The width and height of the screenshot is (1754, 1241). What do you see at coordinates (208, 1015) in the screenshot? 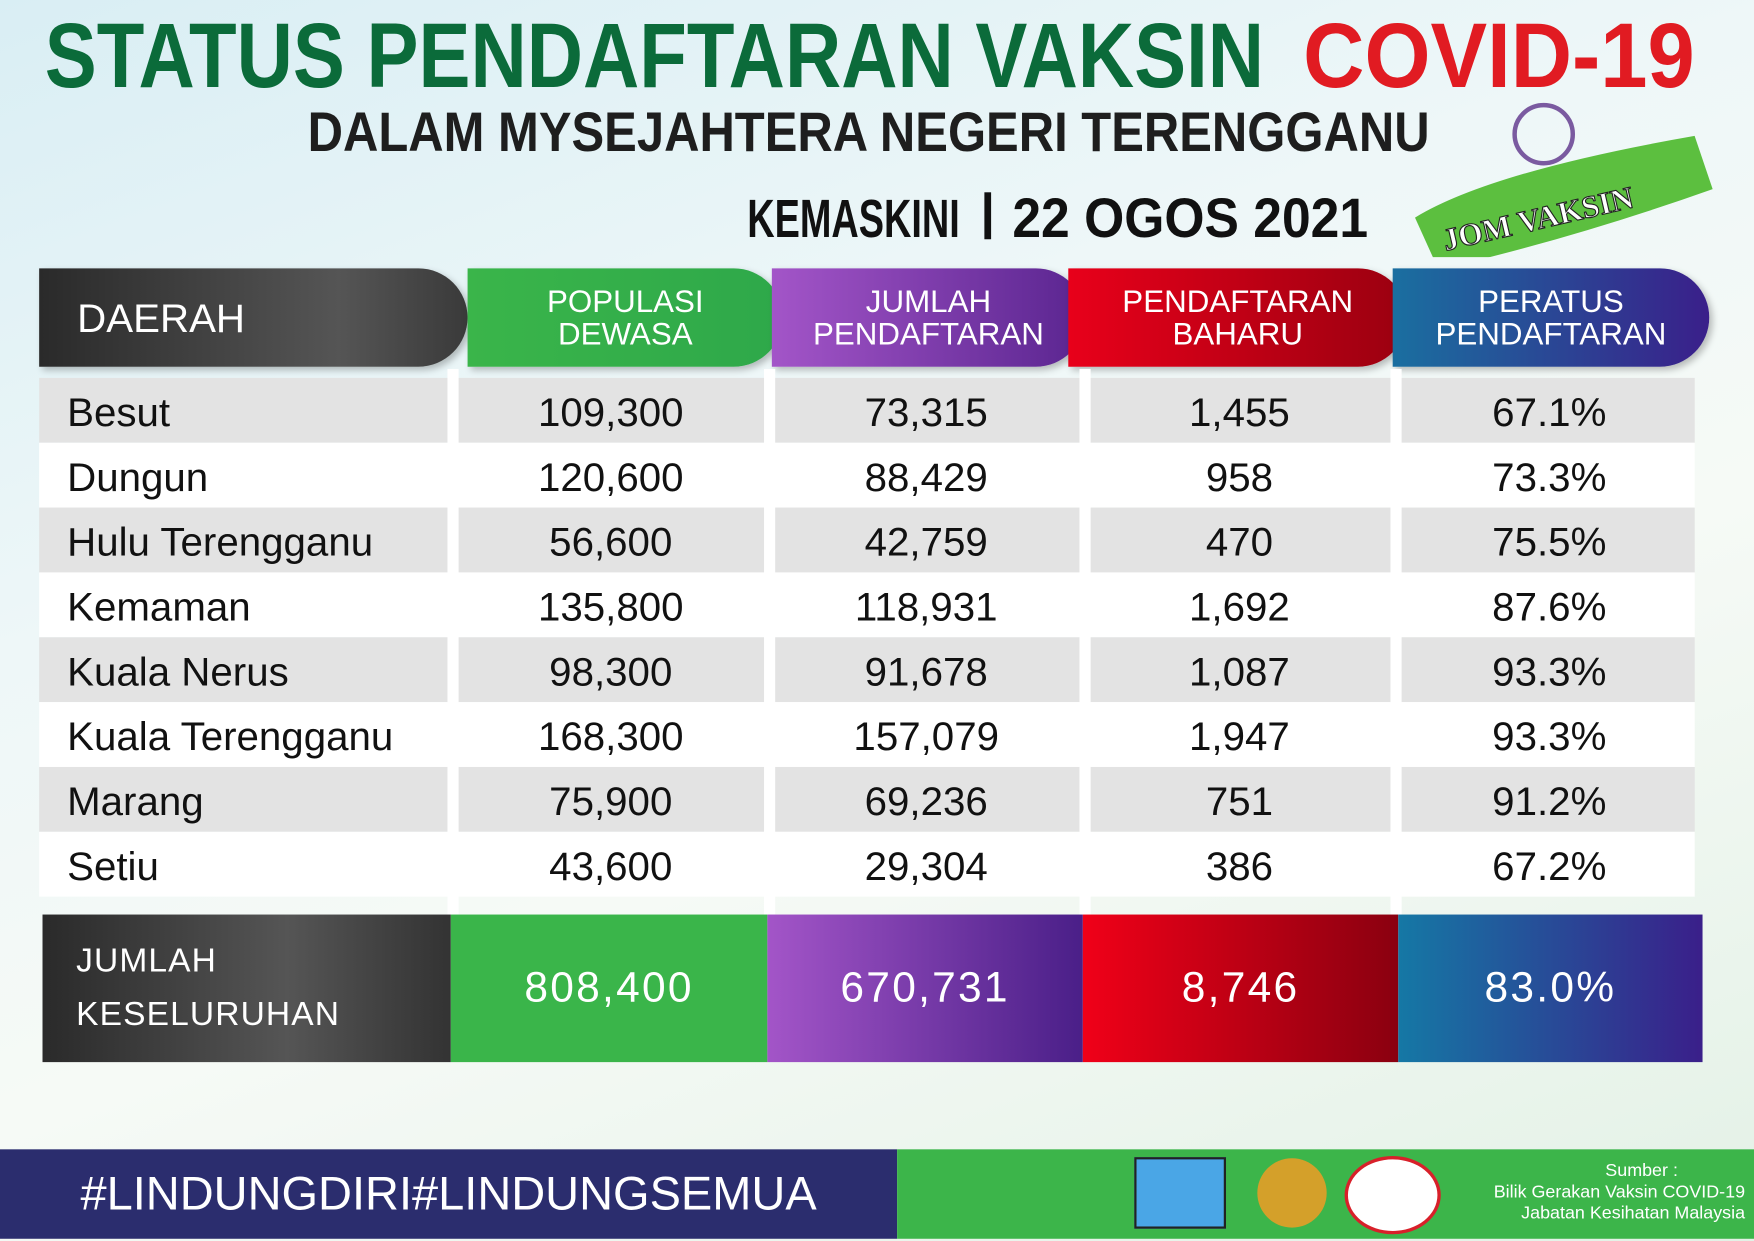
I see `total-label-line: KESELURUHAN` at bounding box center [208, 1015].